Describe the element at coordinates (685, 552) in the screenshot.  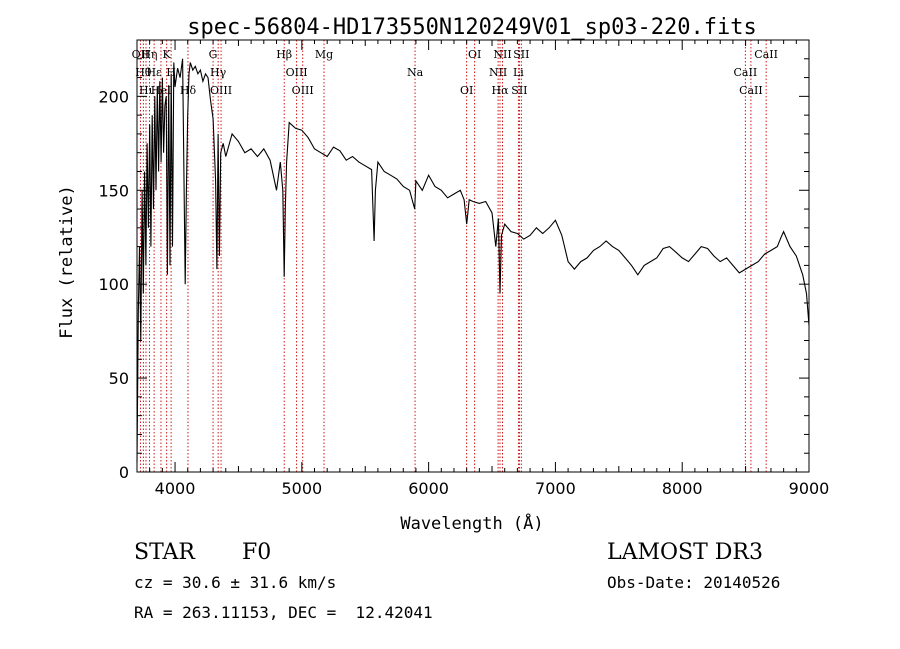
I see `survey-name: LAMOST DR3` at that location.